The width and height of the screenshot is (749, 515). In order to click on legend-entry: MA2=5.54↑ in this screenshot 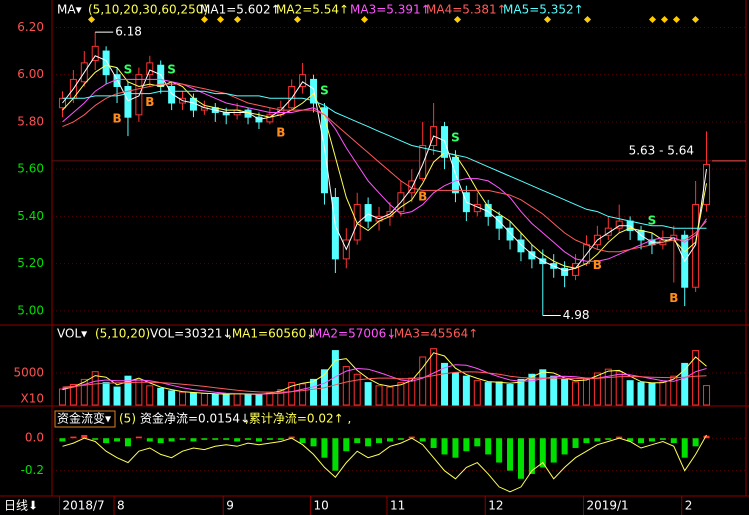, I will do `click(312, 10)`.